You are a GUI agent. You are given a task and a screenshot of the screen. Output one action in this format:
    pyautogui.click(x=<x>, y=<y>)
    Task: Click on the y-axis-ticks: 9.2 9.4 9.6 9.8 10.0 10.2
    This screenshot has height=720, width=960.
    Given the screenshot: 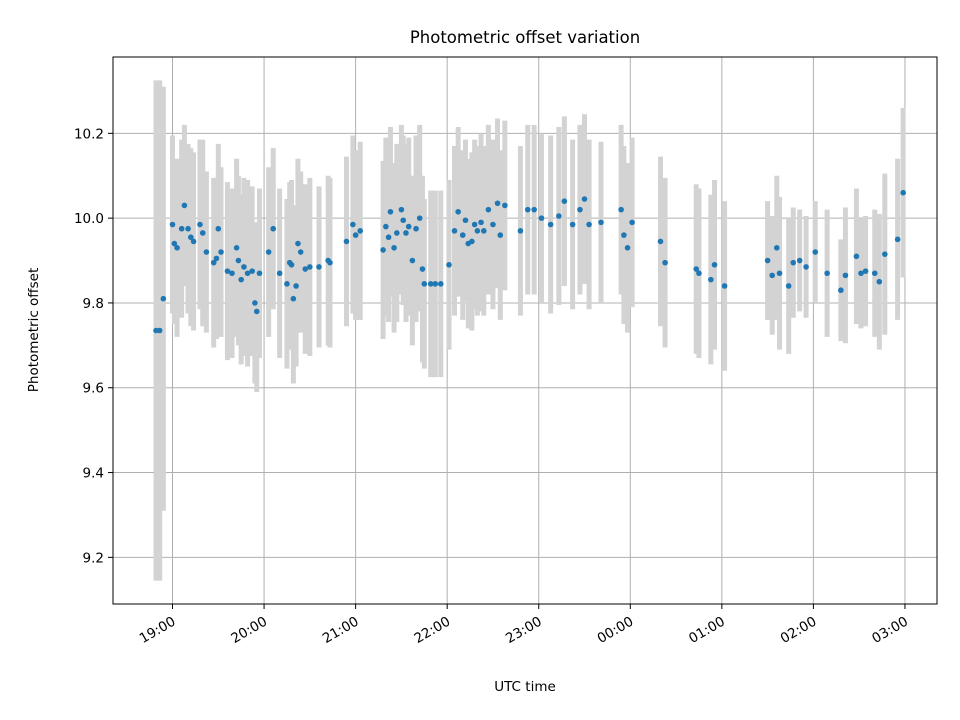 What is the action you would take?
    pyautogui.click(x=93, y=346)
    